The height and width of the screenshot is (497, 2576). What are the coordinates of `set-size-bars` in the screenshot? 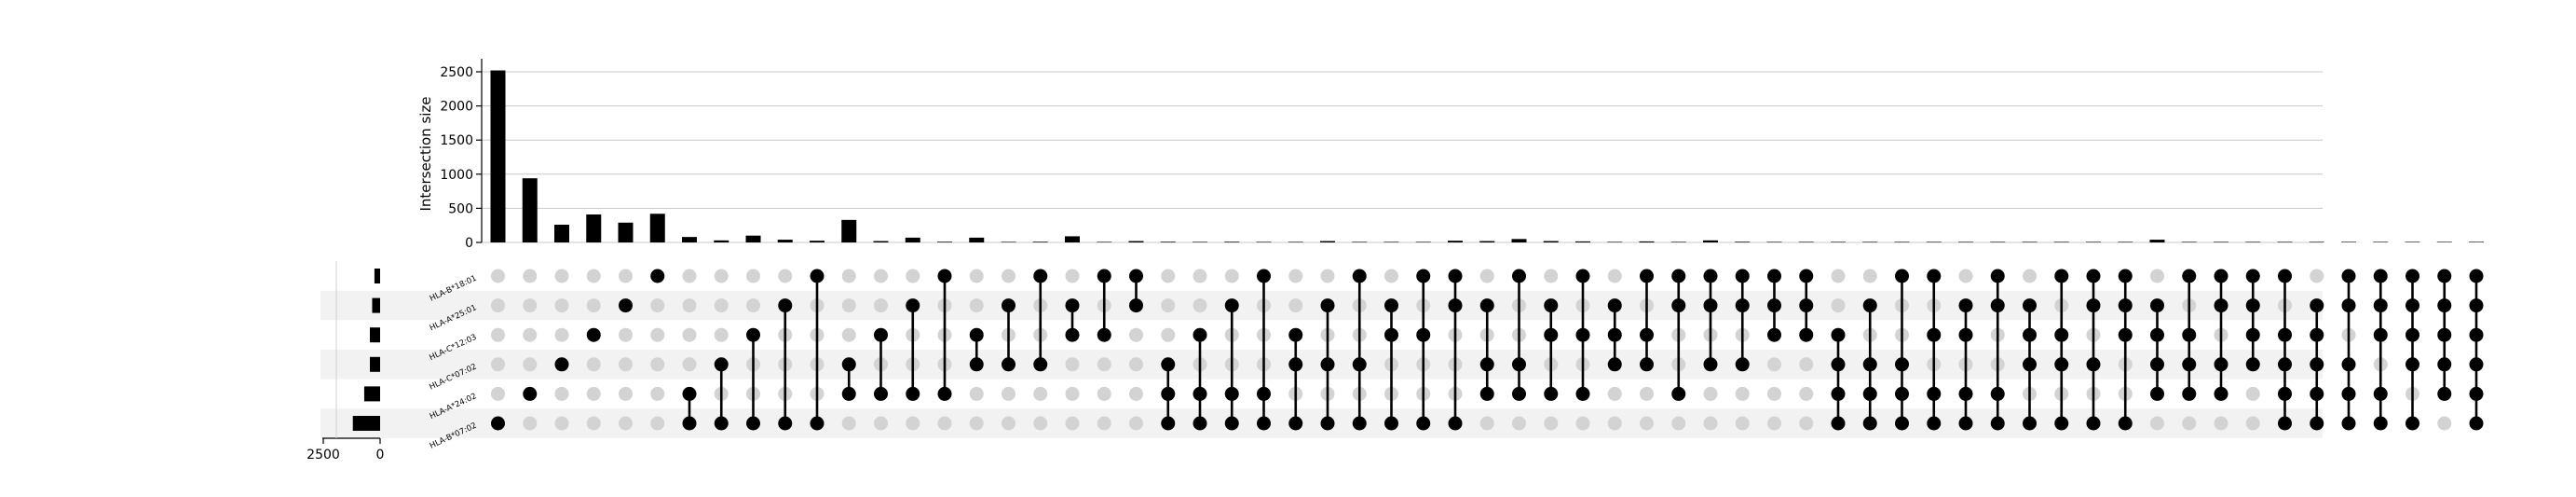 It's located at (366, 350).